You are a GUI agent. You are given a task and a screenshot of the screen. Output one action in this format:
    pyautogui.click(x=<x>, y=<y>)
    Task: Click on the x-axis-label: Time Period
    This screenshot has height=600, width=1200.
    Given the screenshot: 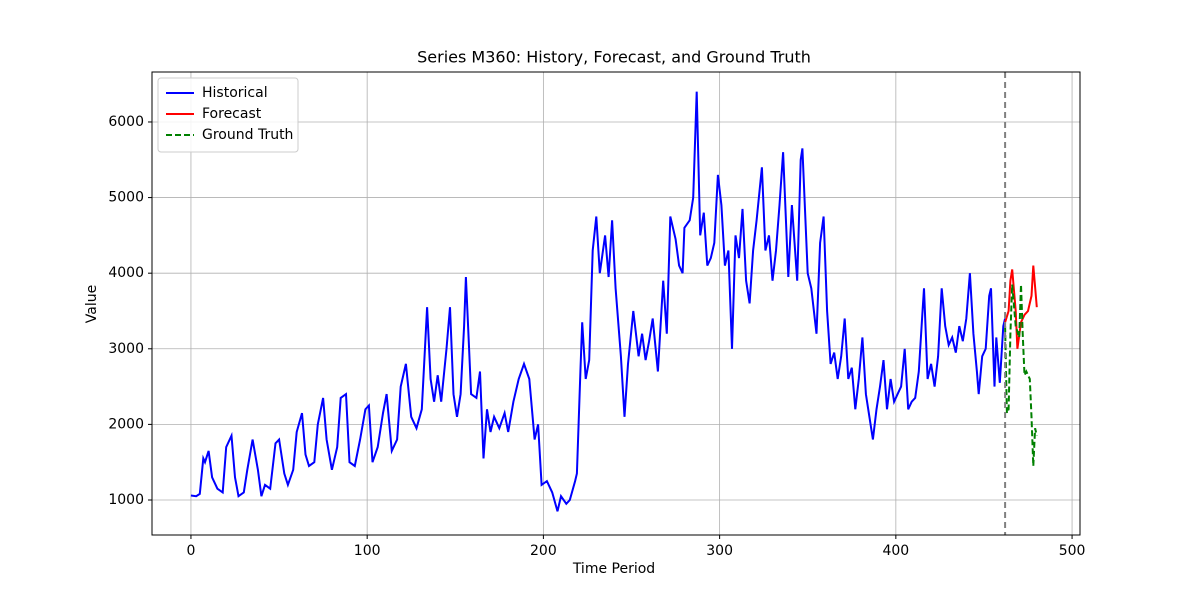 What is the action you would take?
    pyautogui.click(x=613, y=569)
    